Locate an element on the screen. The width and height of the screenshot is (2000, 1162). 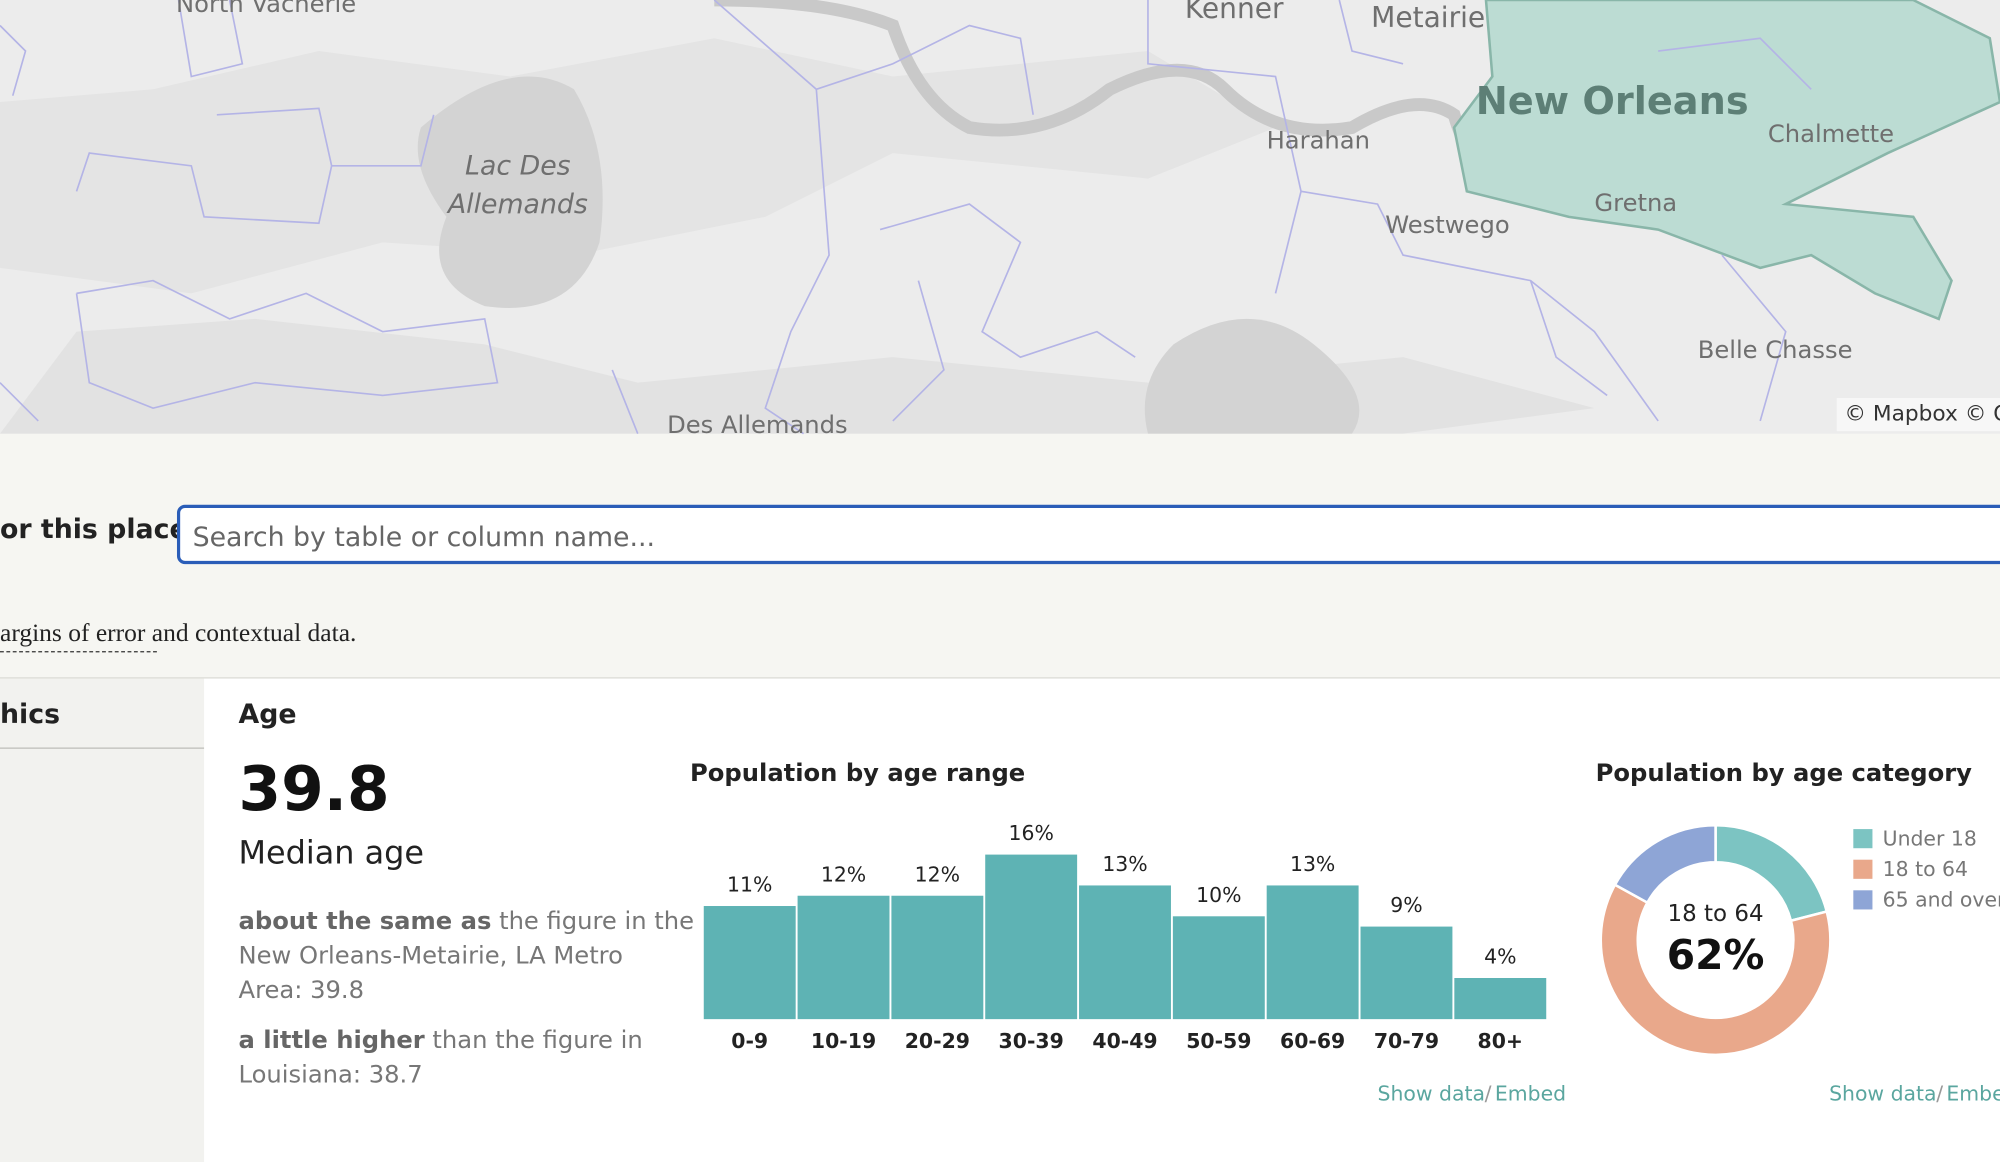
highlighted-place is located at coordinates (1726, 160).